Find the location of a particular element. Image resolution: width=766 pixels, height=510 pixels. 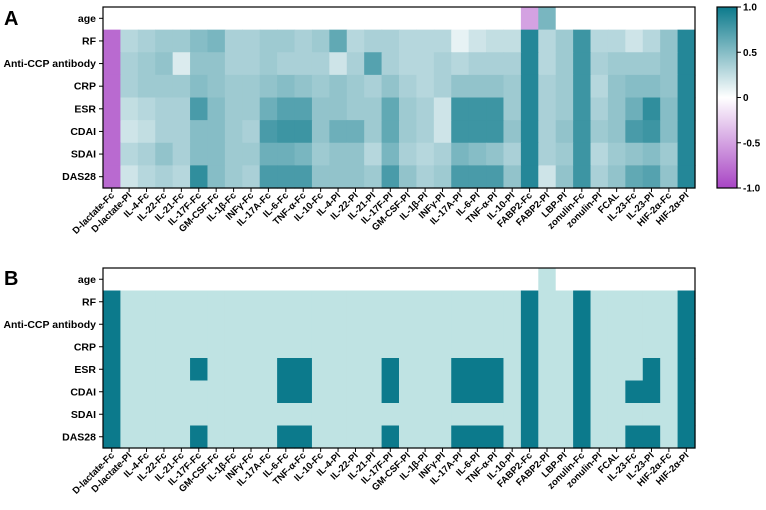

row-label: SDAI is located at coordinates (83, 155).